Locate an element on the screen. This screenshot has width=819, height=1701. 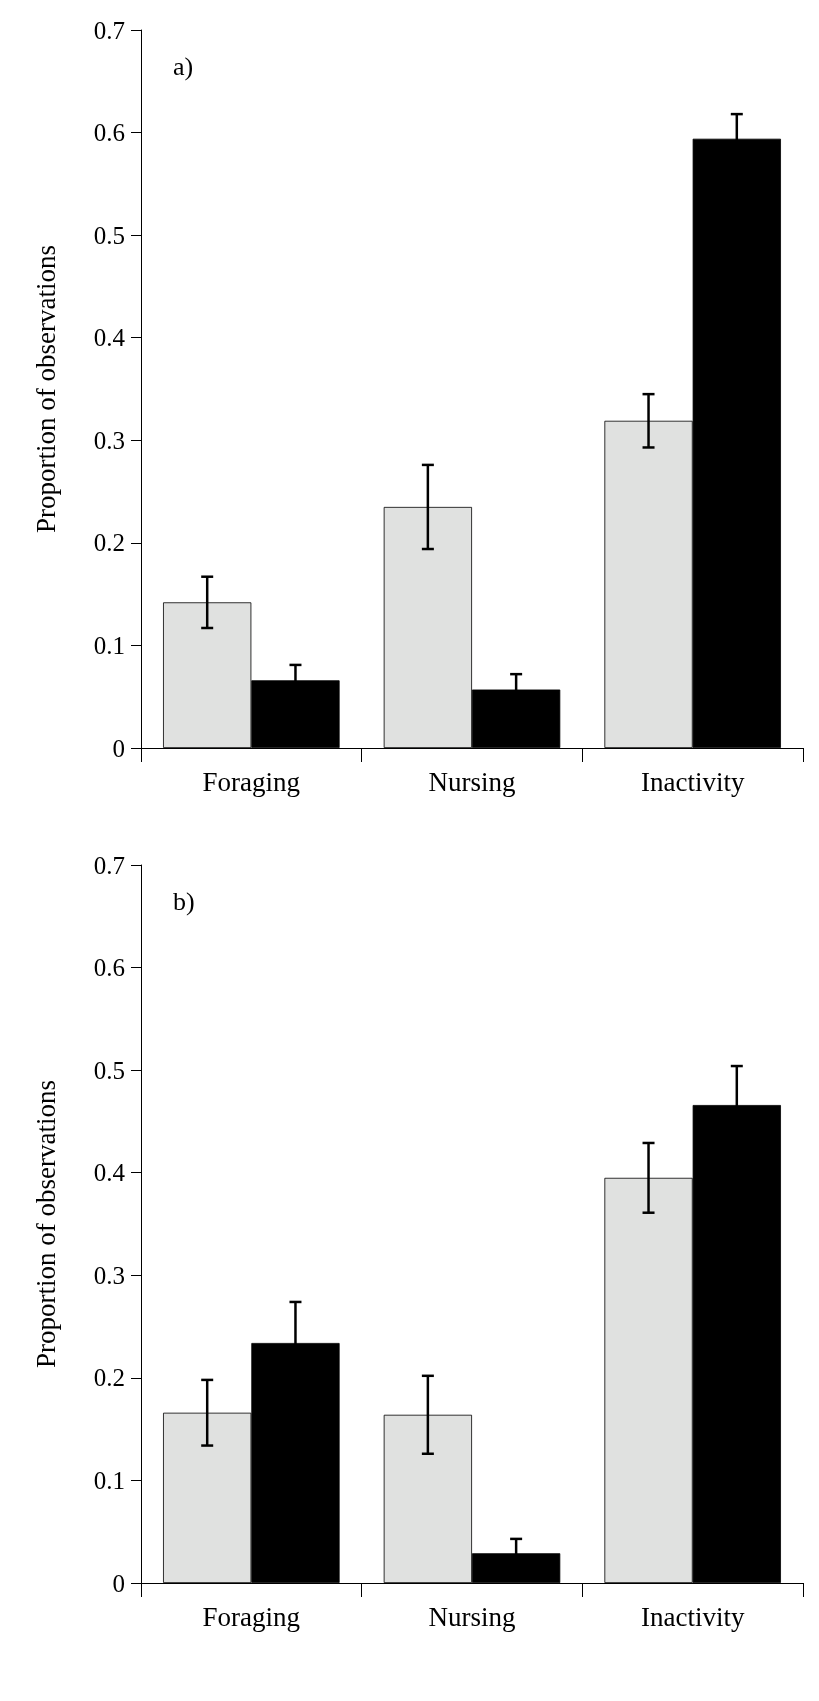
text: b) is located at coordinates (184, 901).